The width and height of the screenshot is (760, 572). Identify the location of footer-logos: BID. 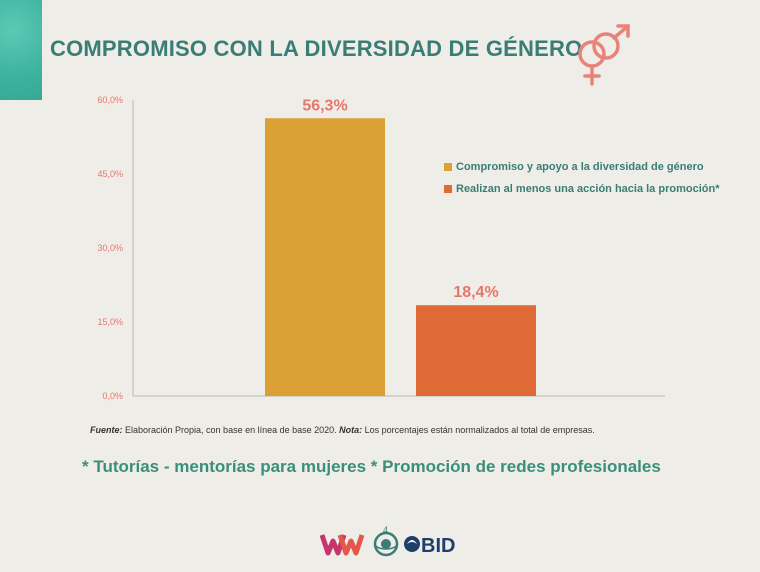
(387, 544).